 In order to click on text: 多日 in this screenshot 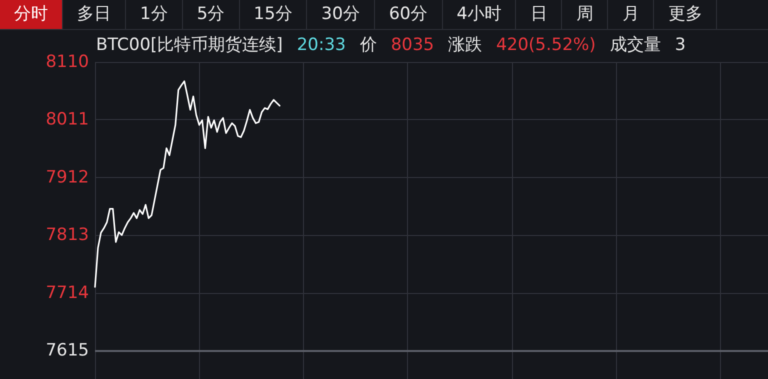, I will do `click(94, 14)`.